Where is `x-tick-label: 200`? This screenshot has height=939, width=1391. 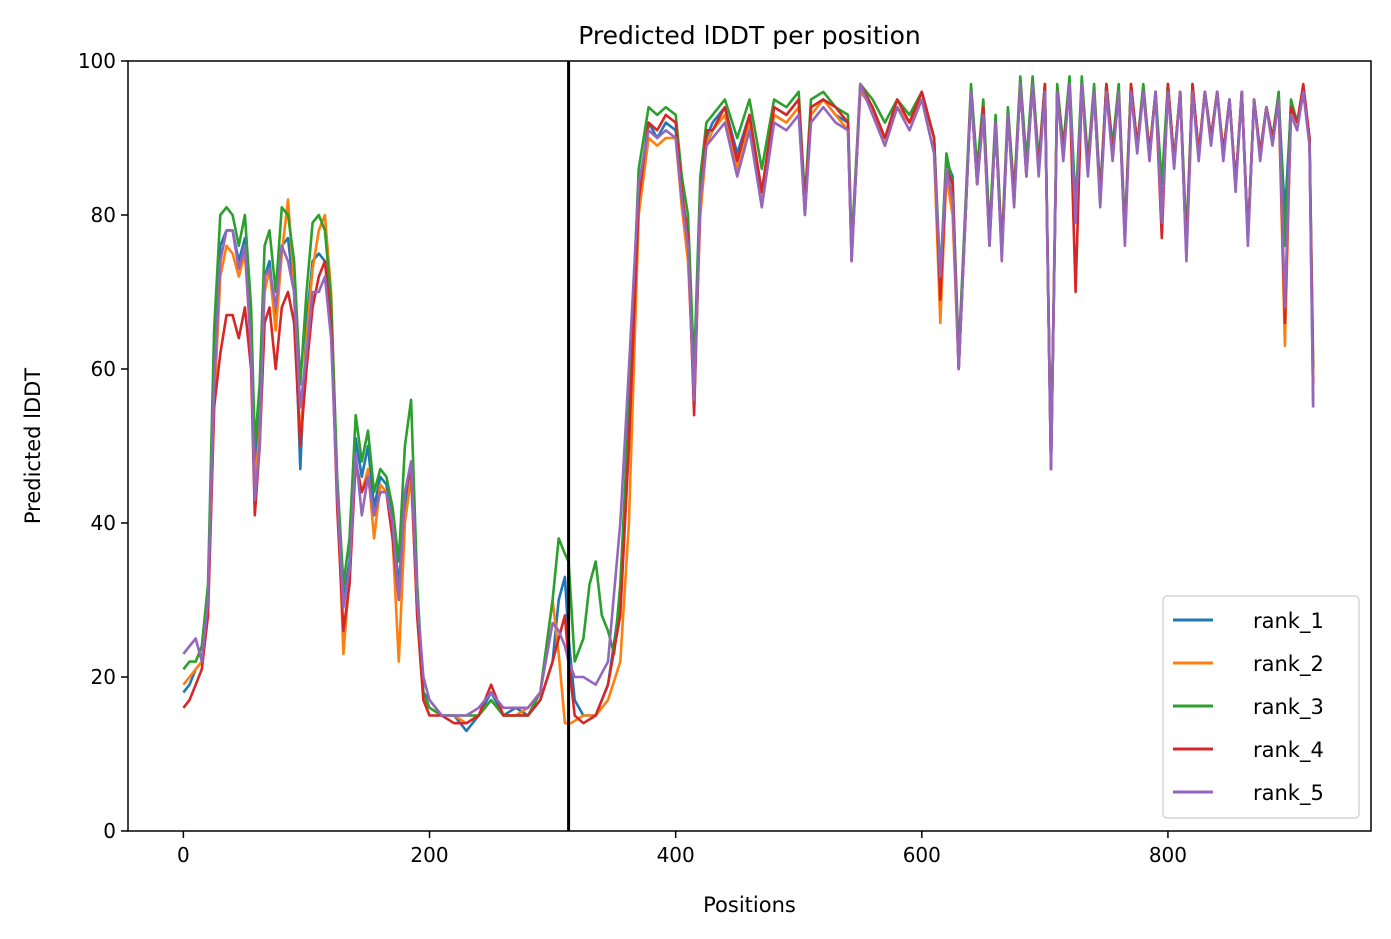
x-tick-label: 200 is located at coordinates (429, 855).